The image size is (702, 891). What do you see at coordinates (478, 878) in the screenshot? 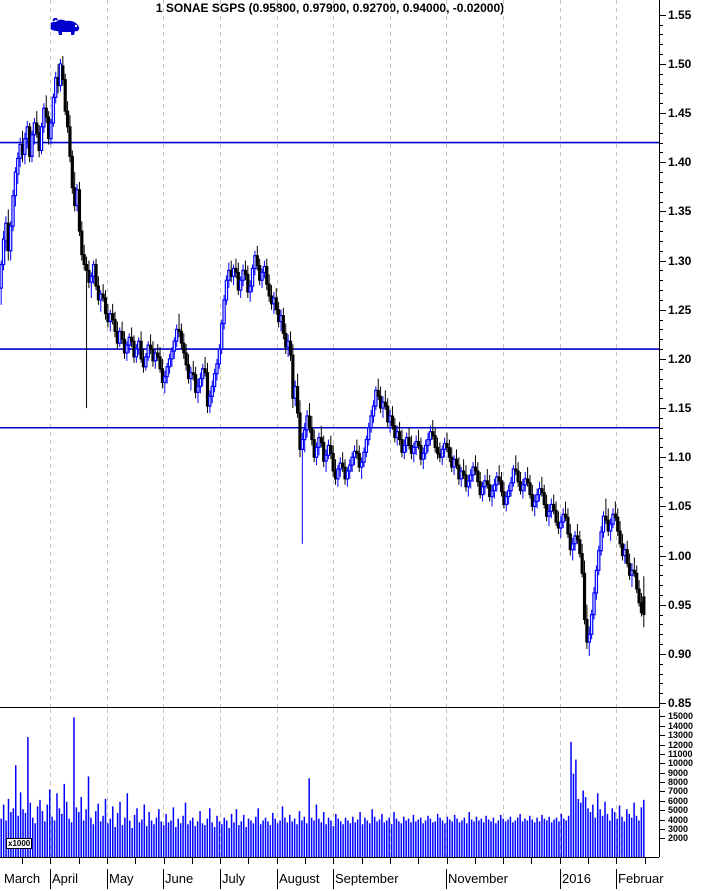
I see `x-tick-label: November` at bounding box center [478, 878].